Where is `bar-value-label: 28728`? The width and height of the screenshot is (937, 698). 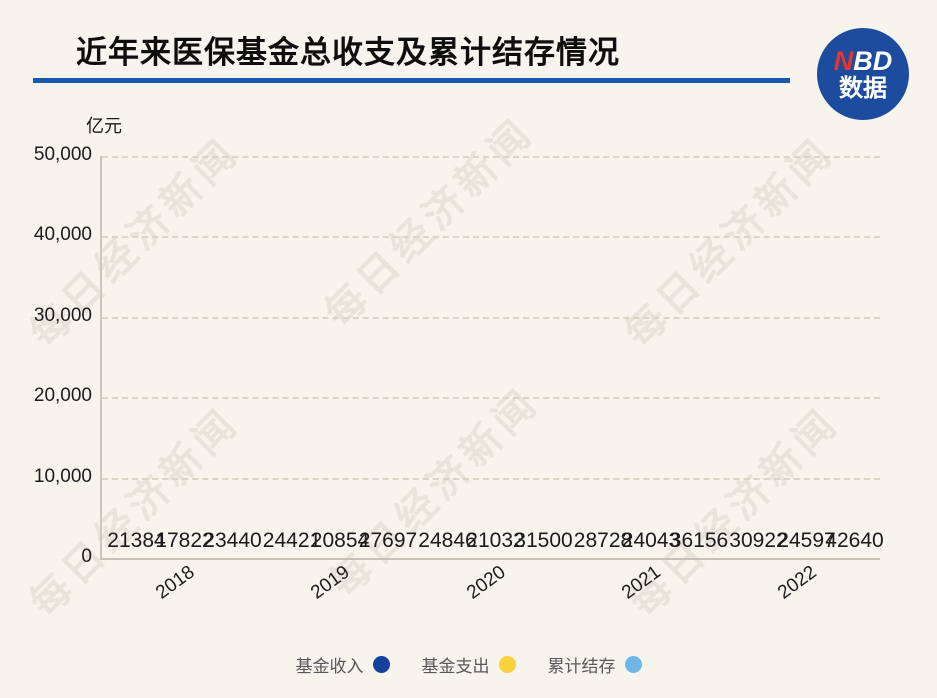 bar-value-label: 28728 is located at coordinates (603, 540).